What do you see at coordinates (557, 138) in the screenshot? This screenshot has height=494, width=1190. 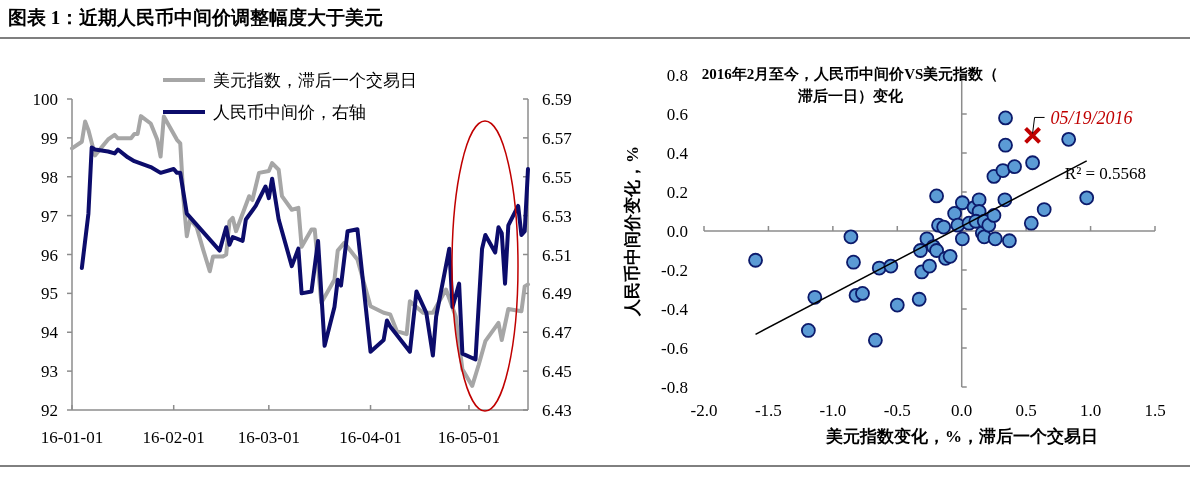 I see `y2-tick-label: 6.57` at bounding box center [557, 138].